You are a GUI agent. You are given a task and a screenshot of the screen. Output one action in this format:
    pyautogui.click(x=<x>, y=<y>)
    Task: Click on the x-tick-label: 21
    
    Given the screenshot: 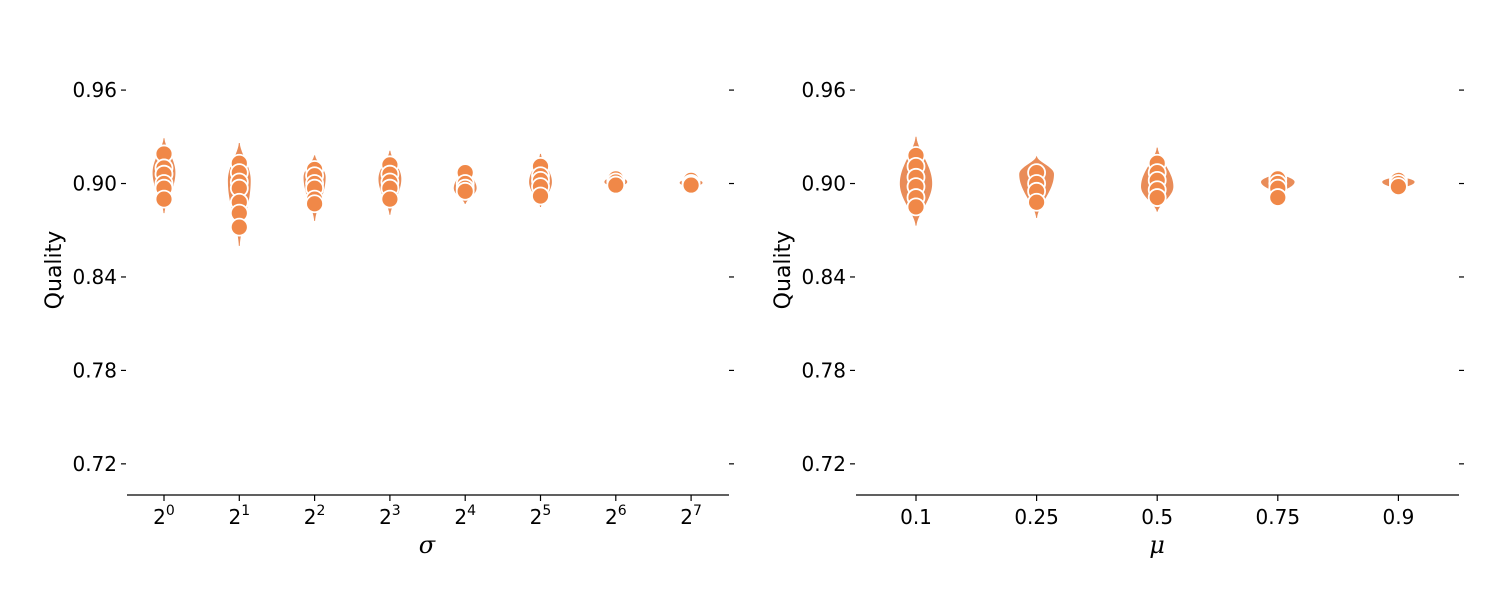 What is the action you would take?
    pyautogui.click(x=239, y=516)
    